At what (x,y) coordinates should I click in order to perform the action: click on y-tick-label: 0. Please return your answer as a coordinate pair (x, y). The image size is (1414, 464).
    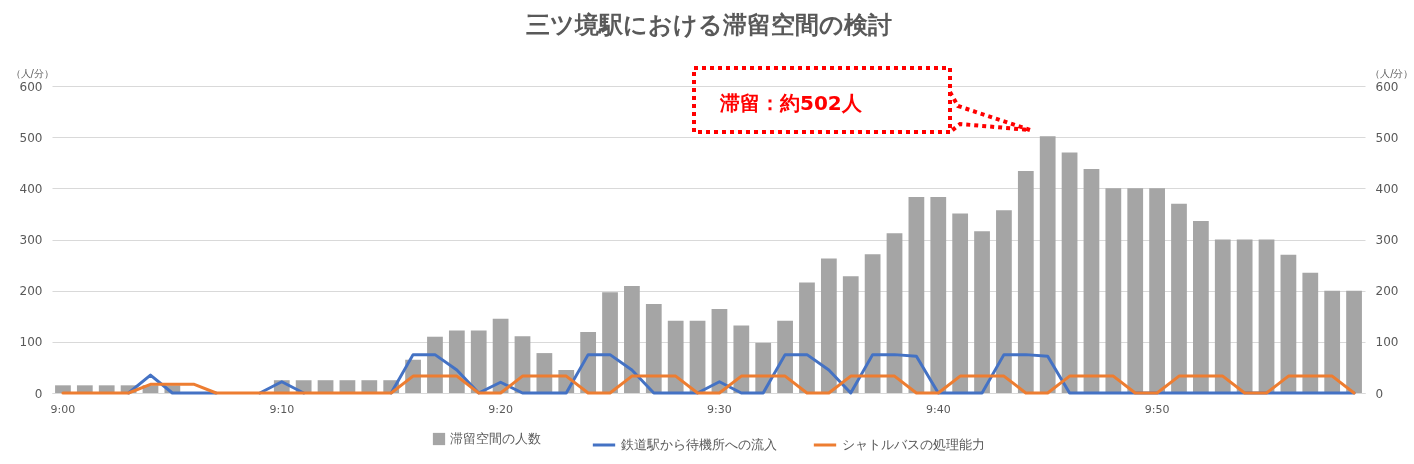
    Looking at the image, I should click on (38, 393).